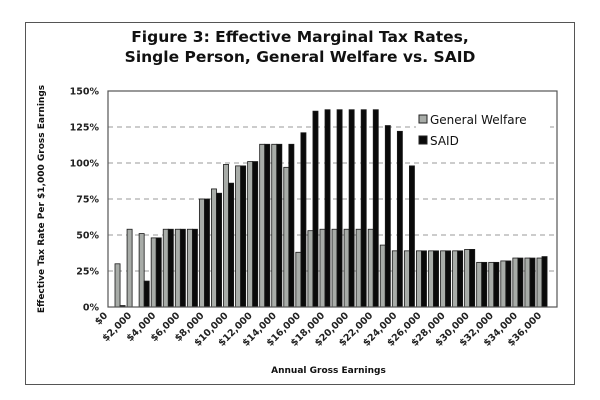 This screenshot has height=400, width=600. I want to click on legend-label-said: SAID, so click(444, 141).